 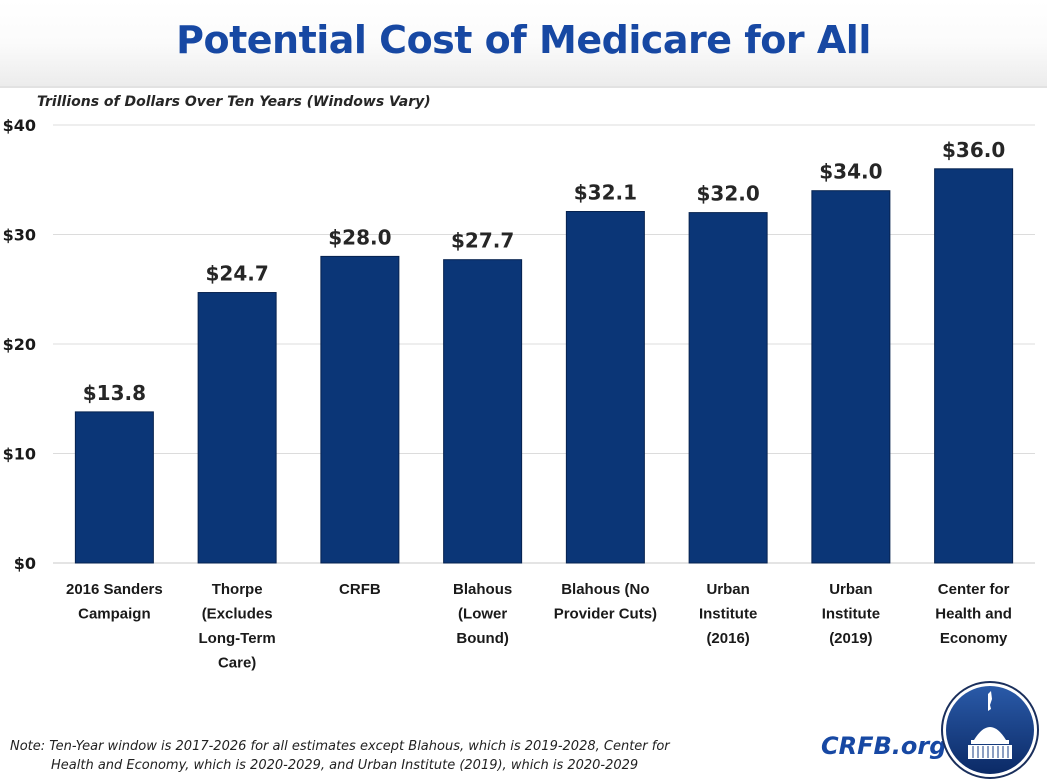 I want to click on data-label: $13.8, so click(x=114, y=393).